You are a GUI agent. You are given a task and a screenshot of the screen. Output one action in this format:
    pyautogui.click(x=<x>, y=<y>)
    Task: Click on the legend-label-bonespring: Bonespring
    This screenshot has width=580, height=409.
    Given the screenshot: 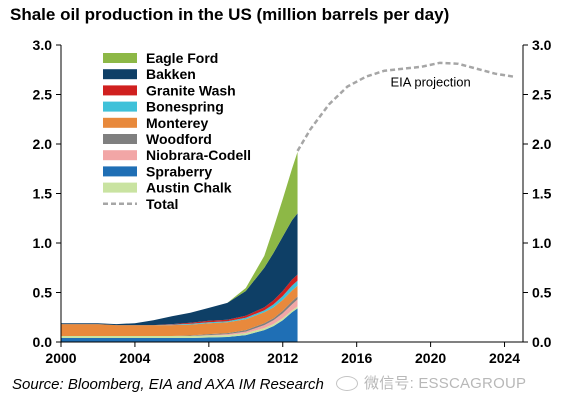 What is the action you would take?
    pyautogui.click(x=185, y=107)
    